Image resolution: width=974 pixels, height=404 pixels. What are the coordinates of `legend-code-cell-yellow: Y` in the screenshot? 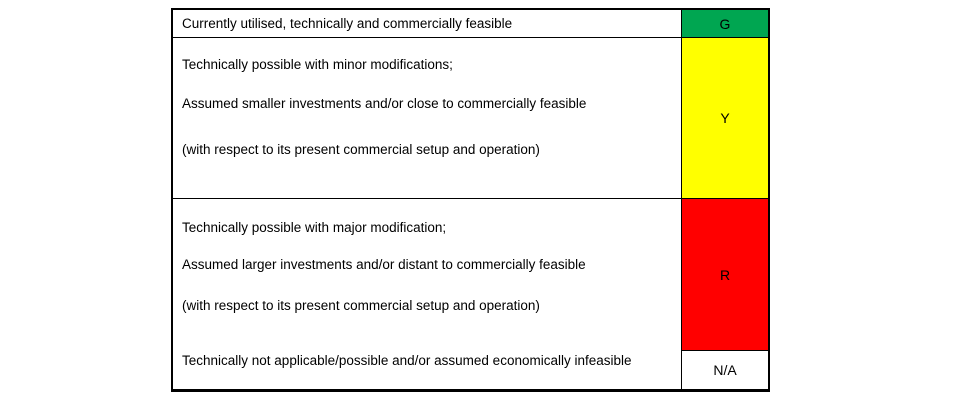 It's located at (725, 118).